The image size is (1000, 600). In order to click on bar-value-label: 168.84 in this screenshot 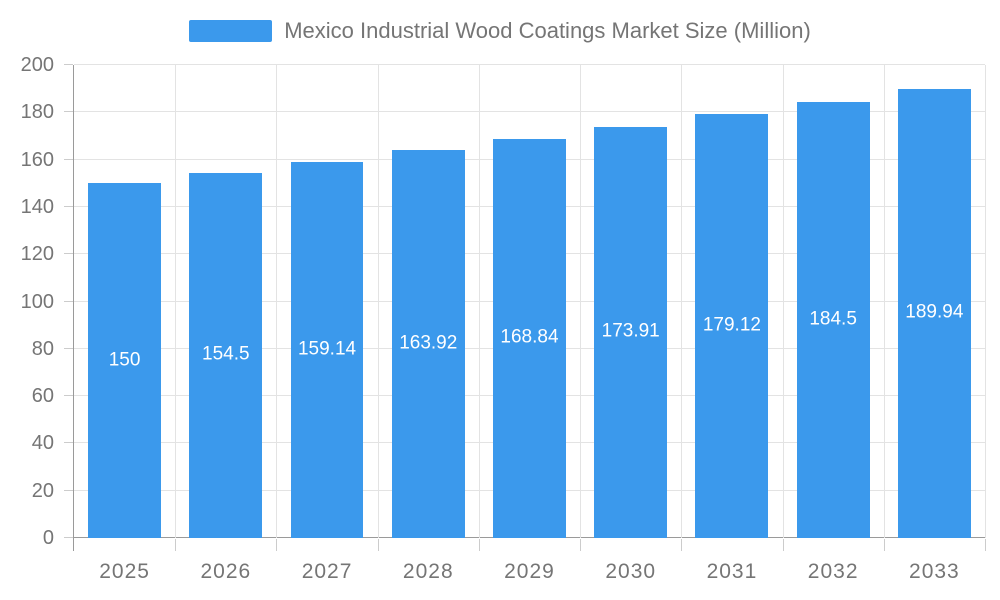, I will do `click(529, 337)`.